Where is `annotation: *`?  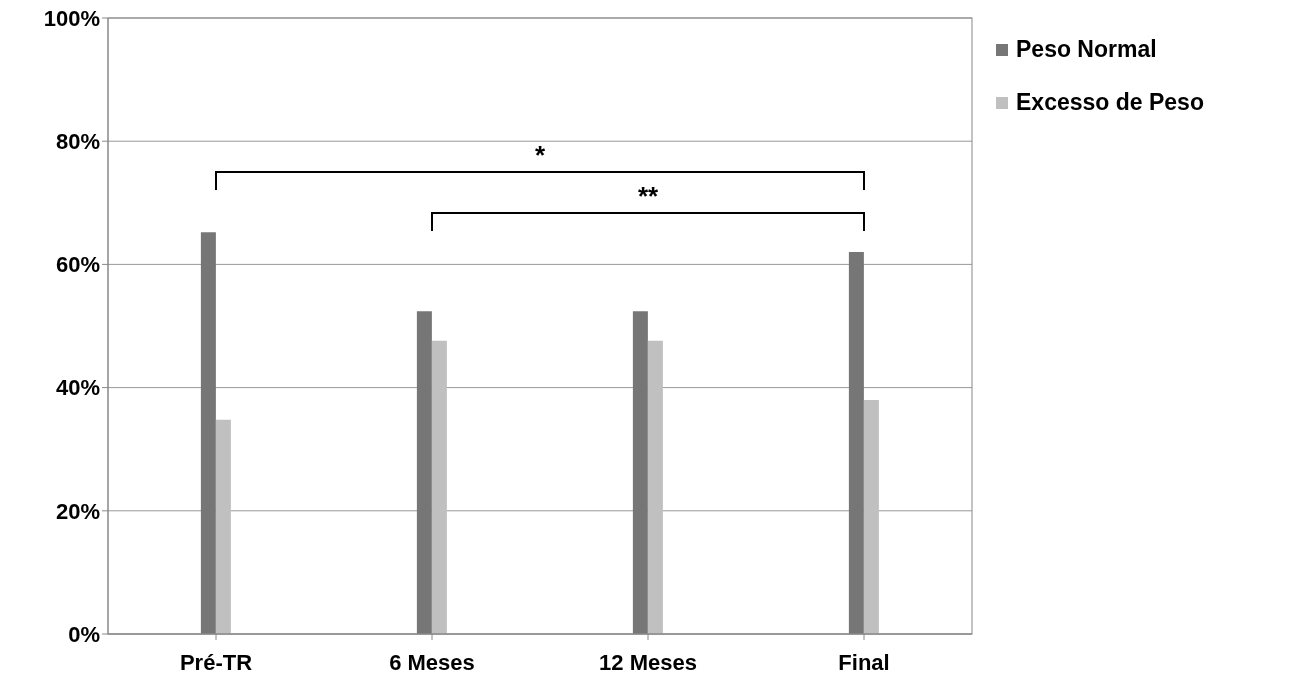 annotation: * is located at coordinates (540, 155).